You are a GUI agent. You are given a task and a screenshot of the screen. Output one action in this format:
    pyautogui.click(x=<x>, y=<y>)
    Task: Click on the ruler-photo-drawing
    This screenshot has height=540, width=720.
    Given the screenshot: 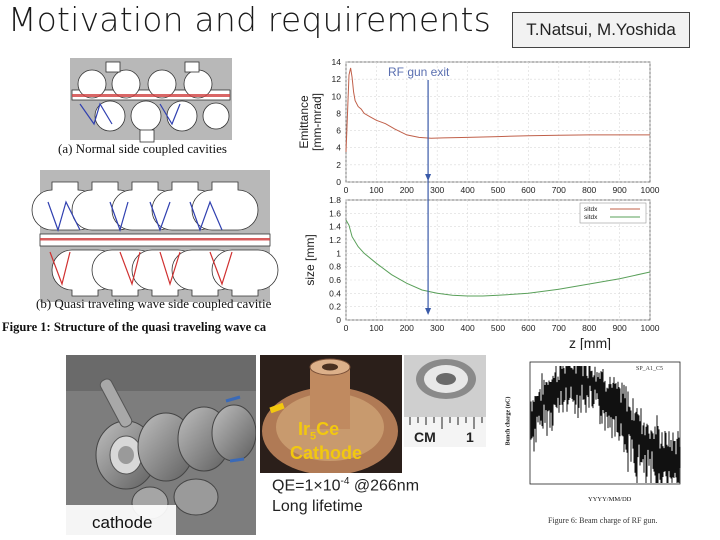 What is the action you would take?
    pyautogui.click(x=445, y=401)
    